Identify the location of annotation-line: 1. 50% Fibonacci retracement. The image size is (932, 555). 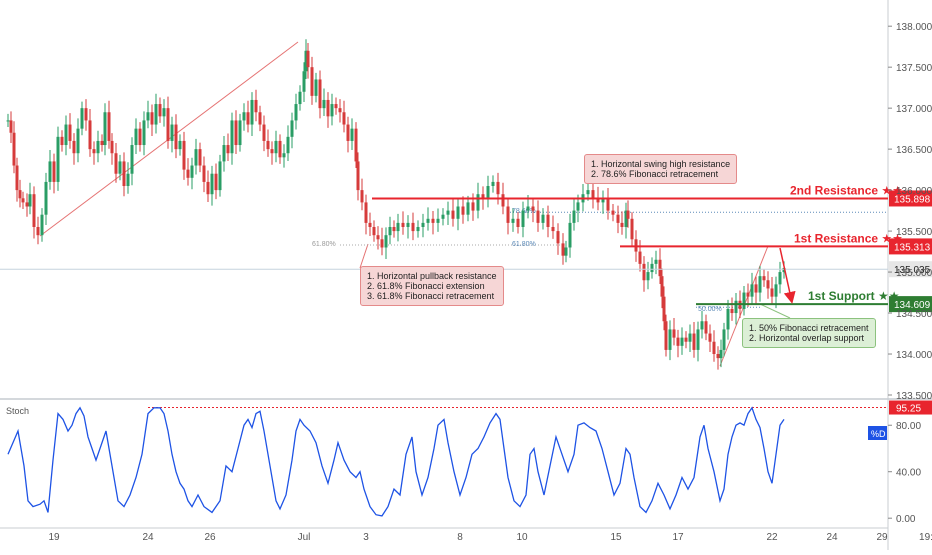
(809, 328).